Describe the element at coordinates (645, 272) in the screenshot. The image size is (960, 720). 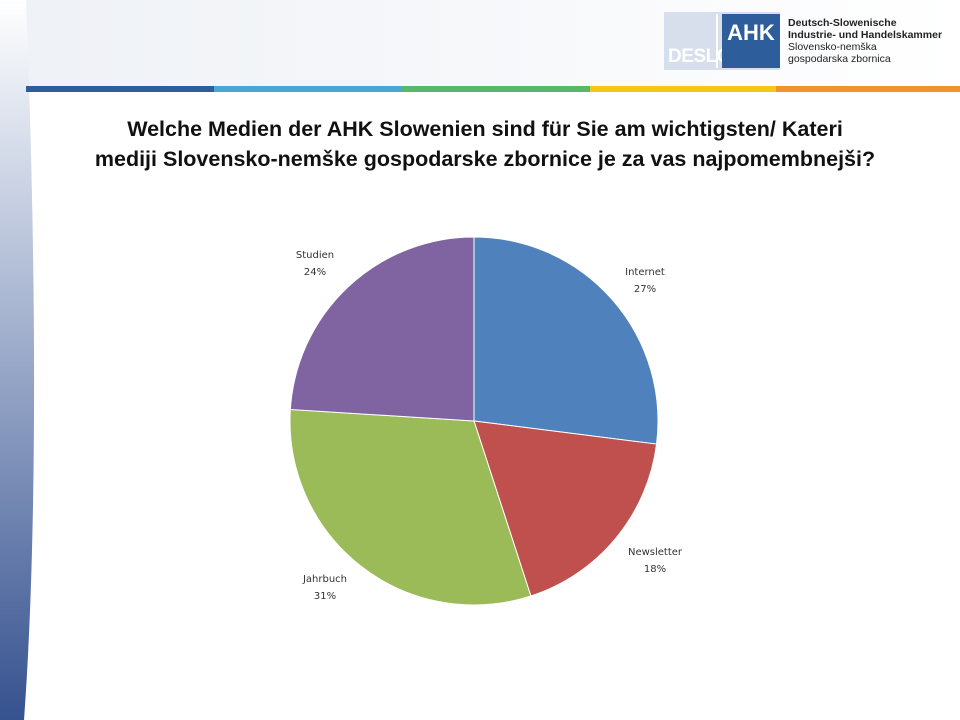
I see `slice-label-internet: Internet` at that location.